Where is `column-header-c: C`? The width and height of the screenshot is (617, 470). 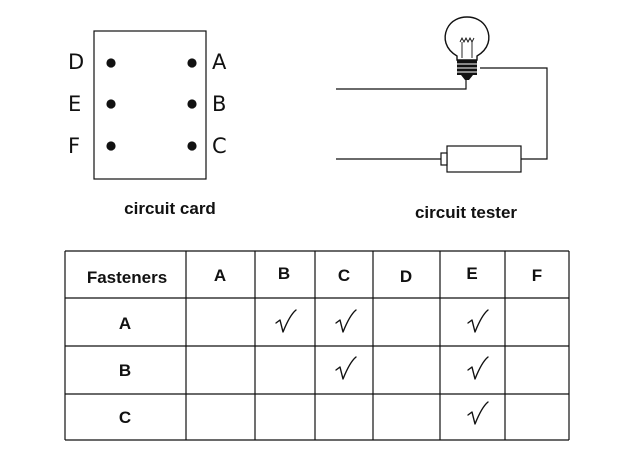
column-header-c: C is located at coordinates (344, 275).